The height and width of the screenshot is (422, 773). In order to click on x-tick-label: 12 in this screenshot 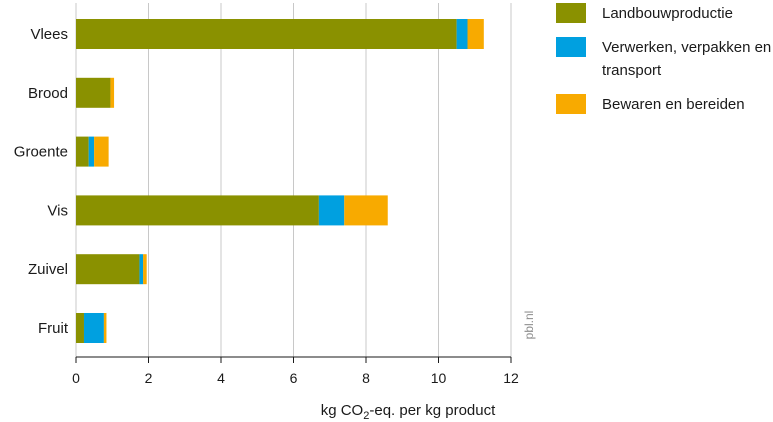, I will do `click(511, 378)`.